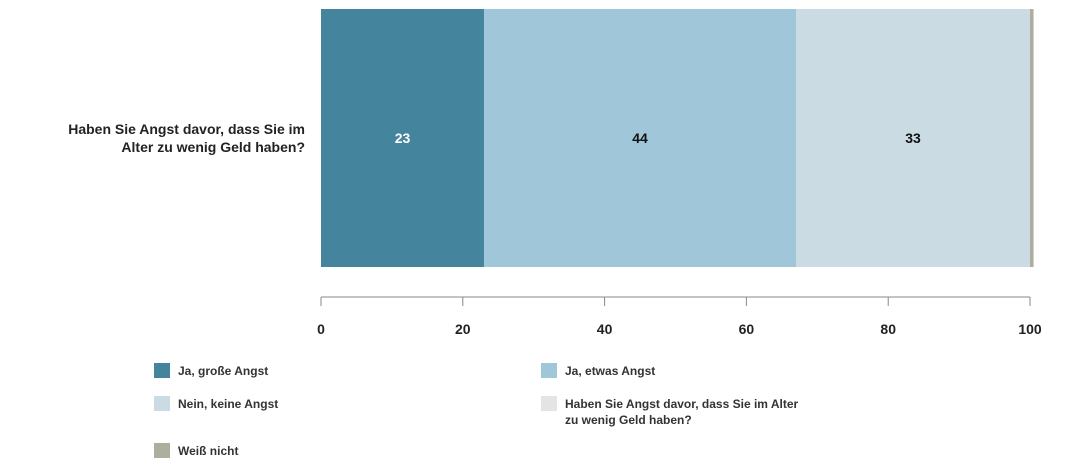  I want to click on x-tick-label: 20, so click(463, 329).